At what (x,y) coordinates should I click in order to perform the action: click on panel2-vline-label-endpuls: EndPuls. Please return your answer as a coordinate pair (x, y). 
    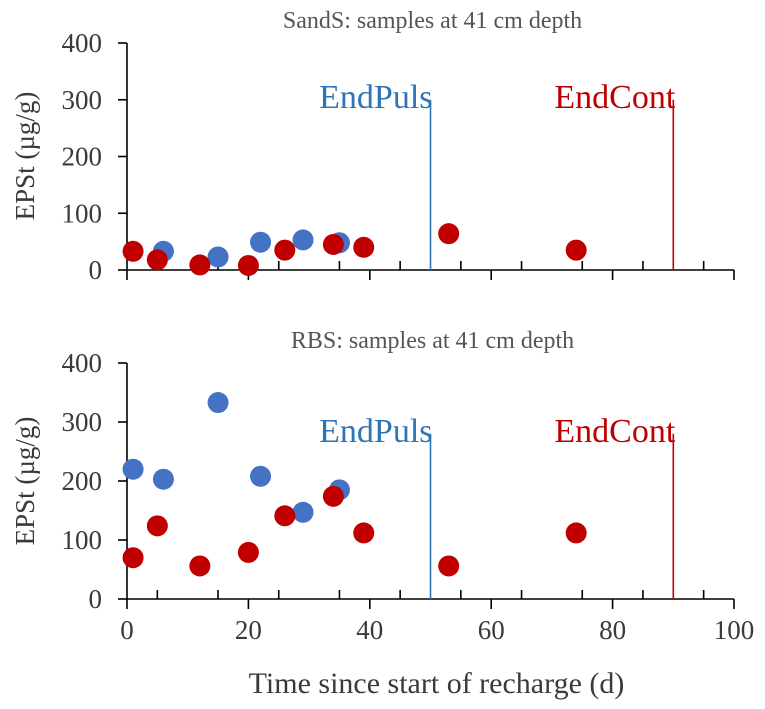
    Looking at the image, I should click on (375, 431).